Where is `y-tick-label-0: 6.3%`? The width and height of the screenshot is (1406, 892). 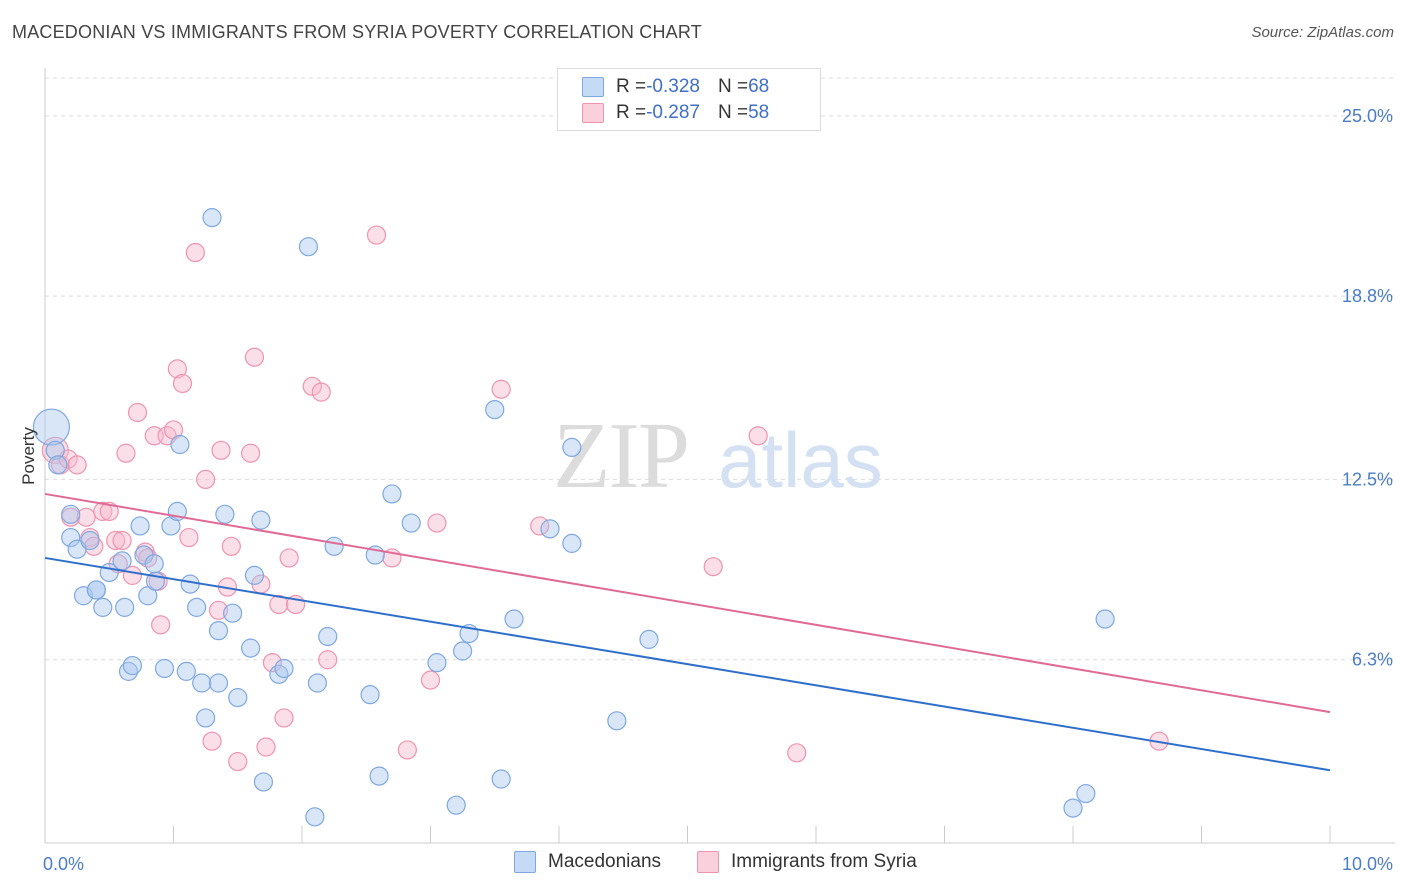
y-tick-label-0: 6.3% is located at coordinates (1372, 660).